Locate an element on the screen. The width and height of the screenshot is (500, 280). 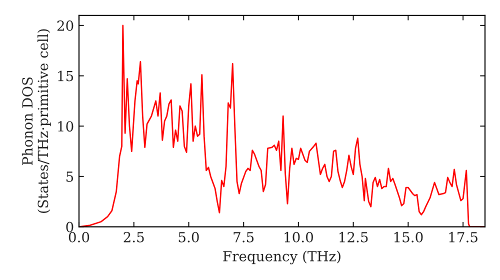
x-tick-label: 12.5 is located at coordinates (354, 237).